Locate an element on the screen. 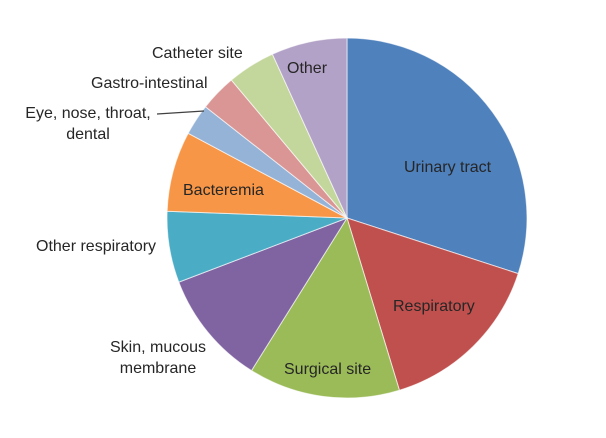  pie-slice-respiratory is located at coordinates (432, 304).